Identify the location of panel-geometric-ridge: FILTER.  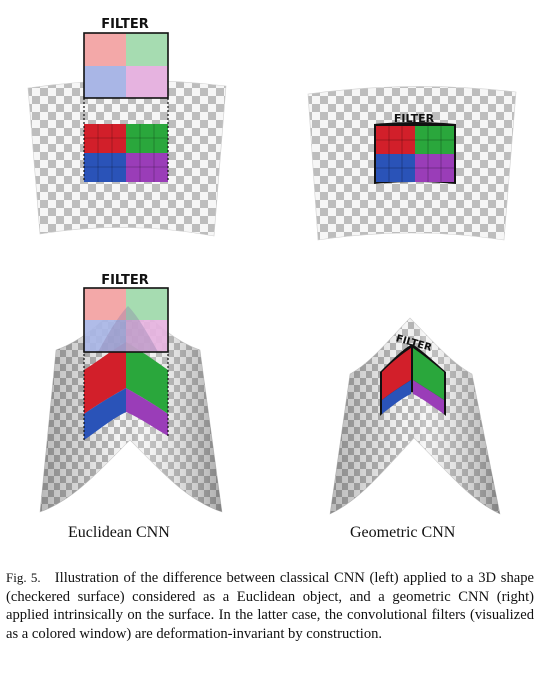
(415, 416).